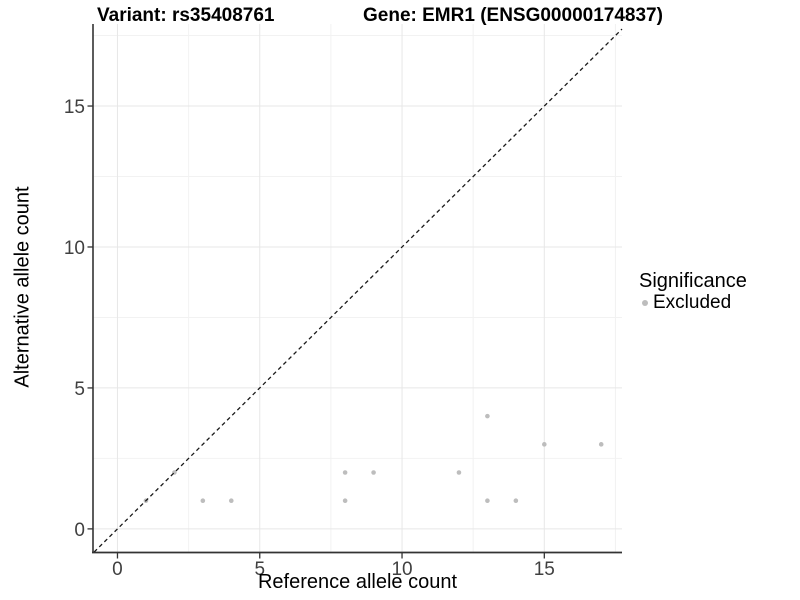  I want to click on legend-title: Significance, so click(693, 281).